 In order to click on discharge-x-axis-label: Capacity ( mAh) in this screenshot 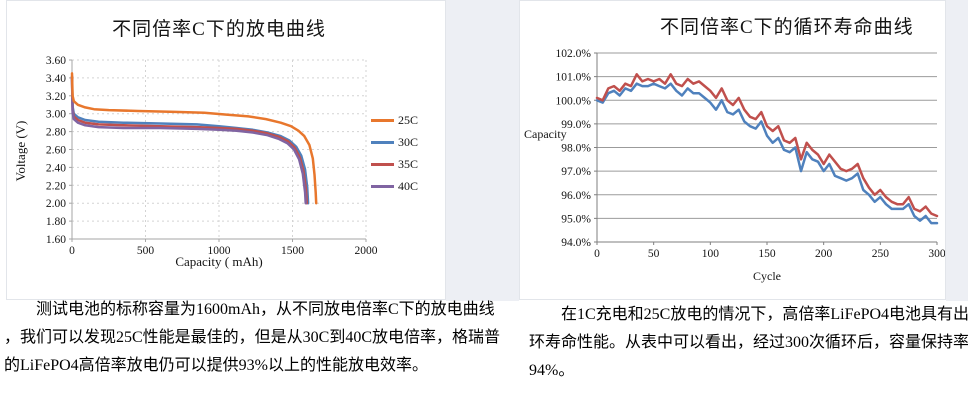, I will do `click(219, 261)`.